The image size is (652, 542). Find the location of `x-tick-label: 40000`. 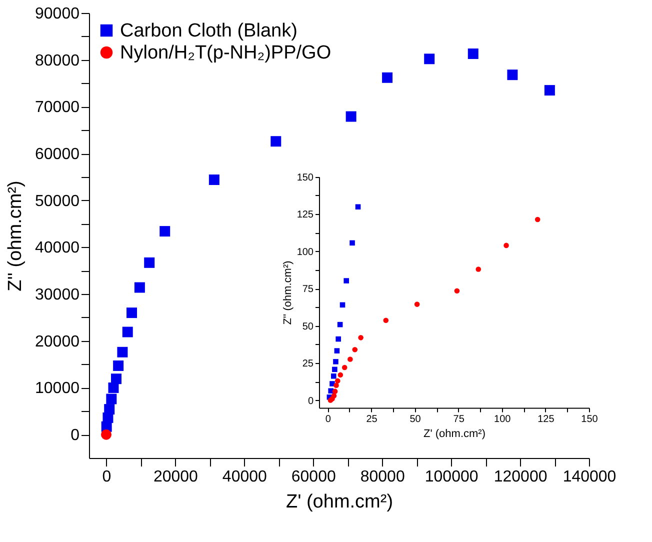

x-tick-label: 40000 is located at coordinates (245, 477).